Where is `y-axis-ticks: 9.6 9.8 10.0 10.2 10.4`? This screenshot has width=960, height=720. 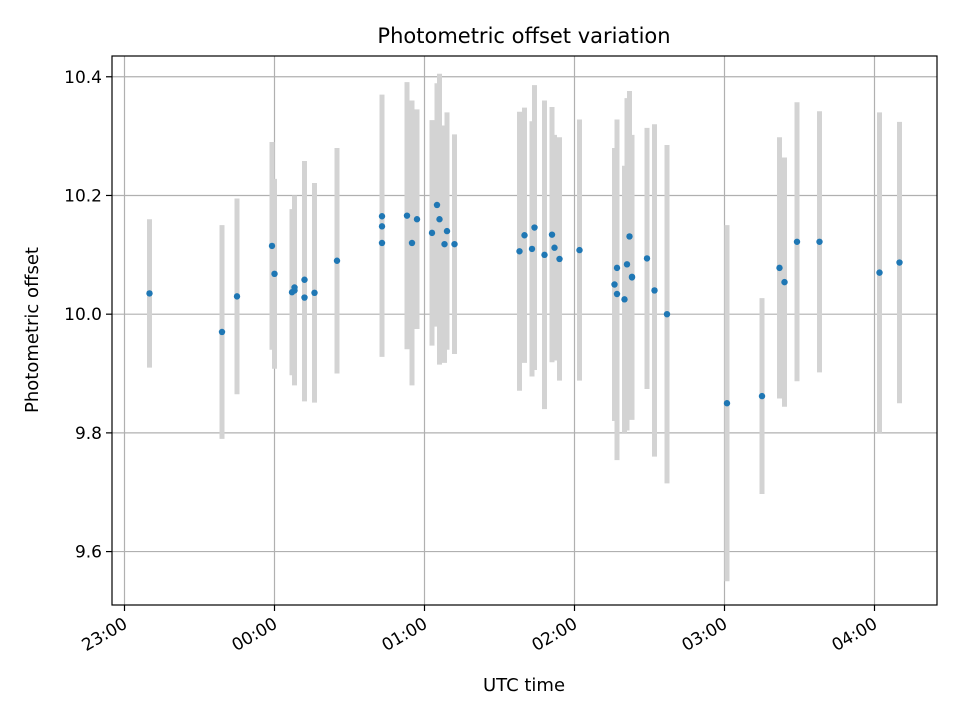
y-axis-ticks: 9.6 9.8 10.0 10.2 10.4 is located at coordinates (88, 315).